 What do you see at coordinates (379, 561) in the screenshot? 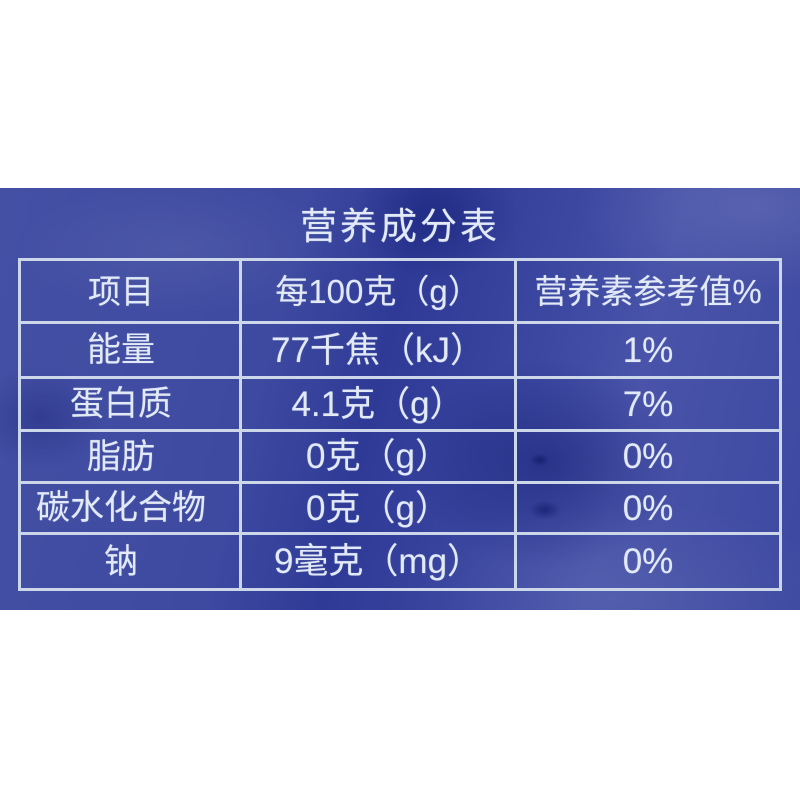
I see `row-sodium-amount: 9毫克（mg）` at bounding box center [379, 561].